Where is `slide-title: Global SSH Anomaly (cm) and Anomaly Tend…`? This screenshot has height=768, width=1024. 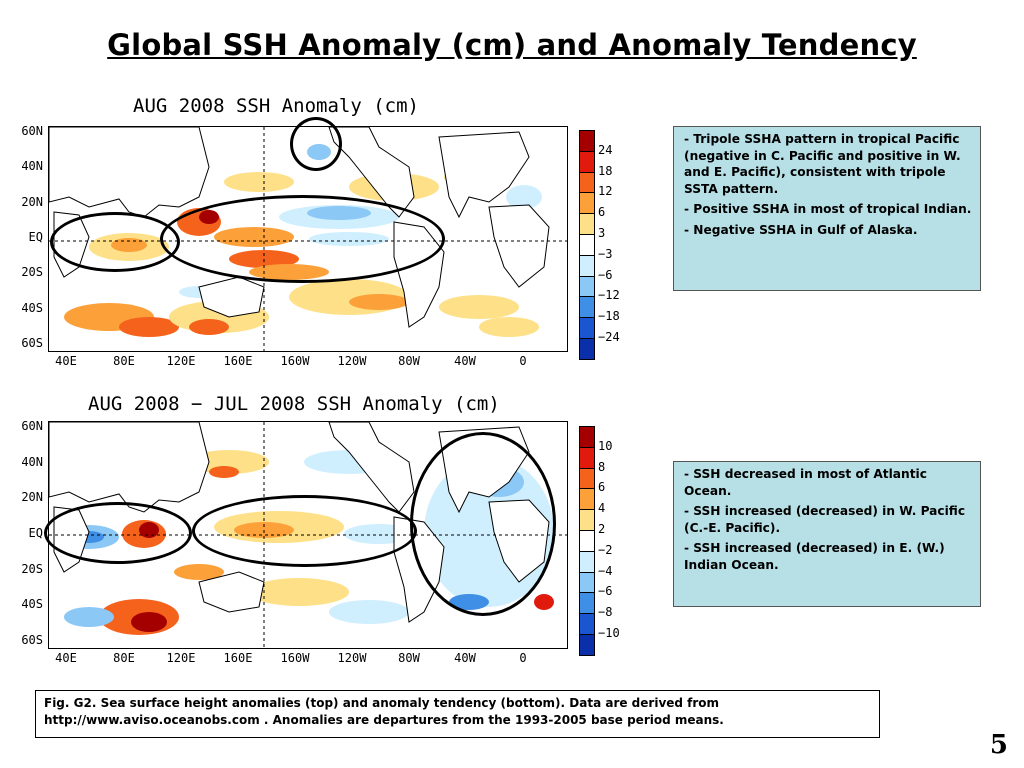
slide-title: Global SSH Anomaly (cm) and Anomaly Tend… is located at coordinates (512, 45).